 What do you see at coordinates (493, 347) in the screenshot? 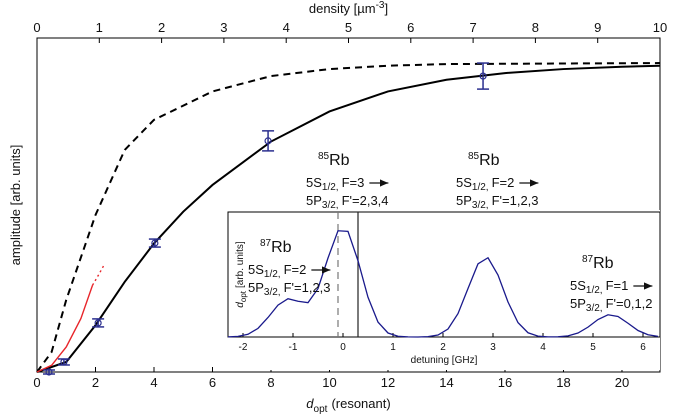
I see `inset-x-tick-label: 3` at bounding box center [493, 347].